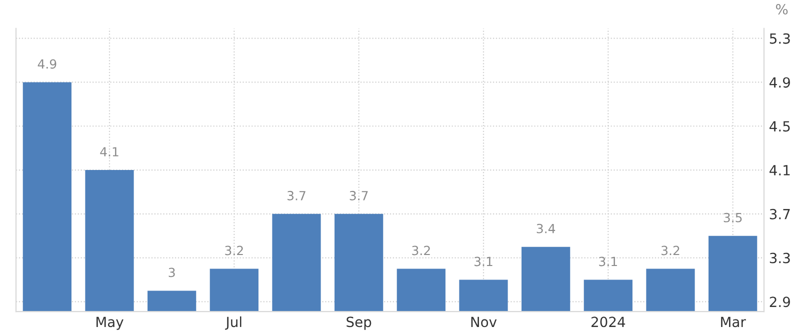  What do you see at coordinates (484, 322) in the screenshot?
I see `x-tick-label: Nov` at bounding box center [484, 322].